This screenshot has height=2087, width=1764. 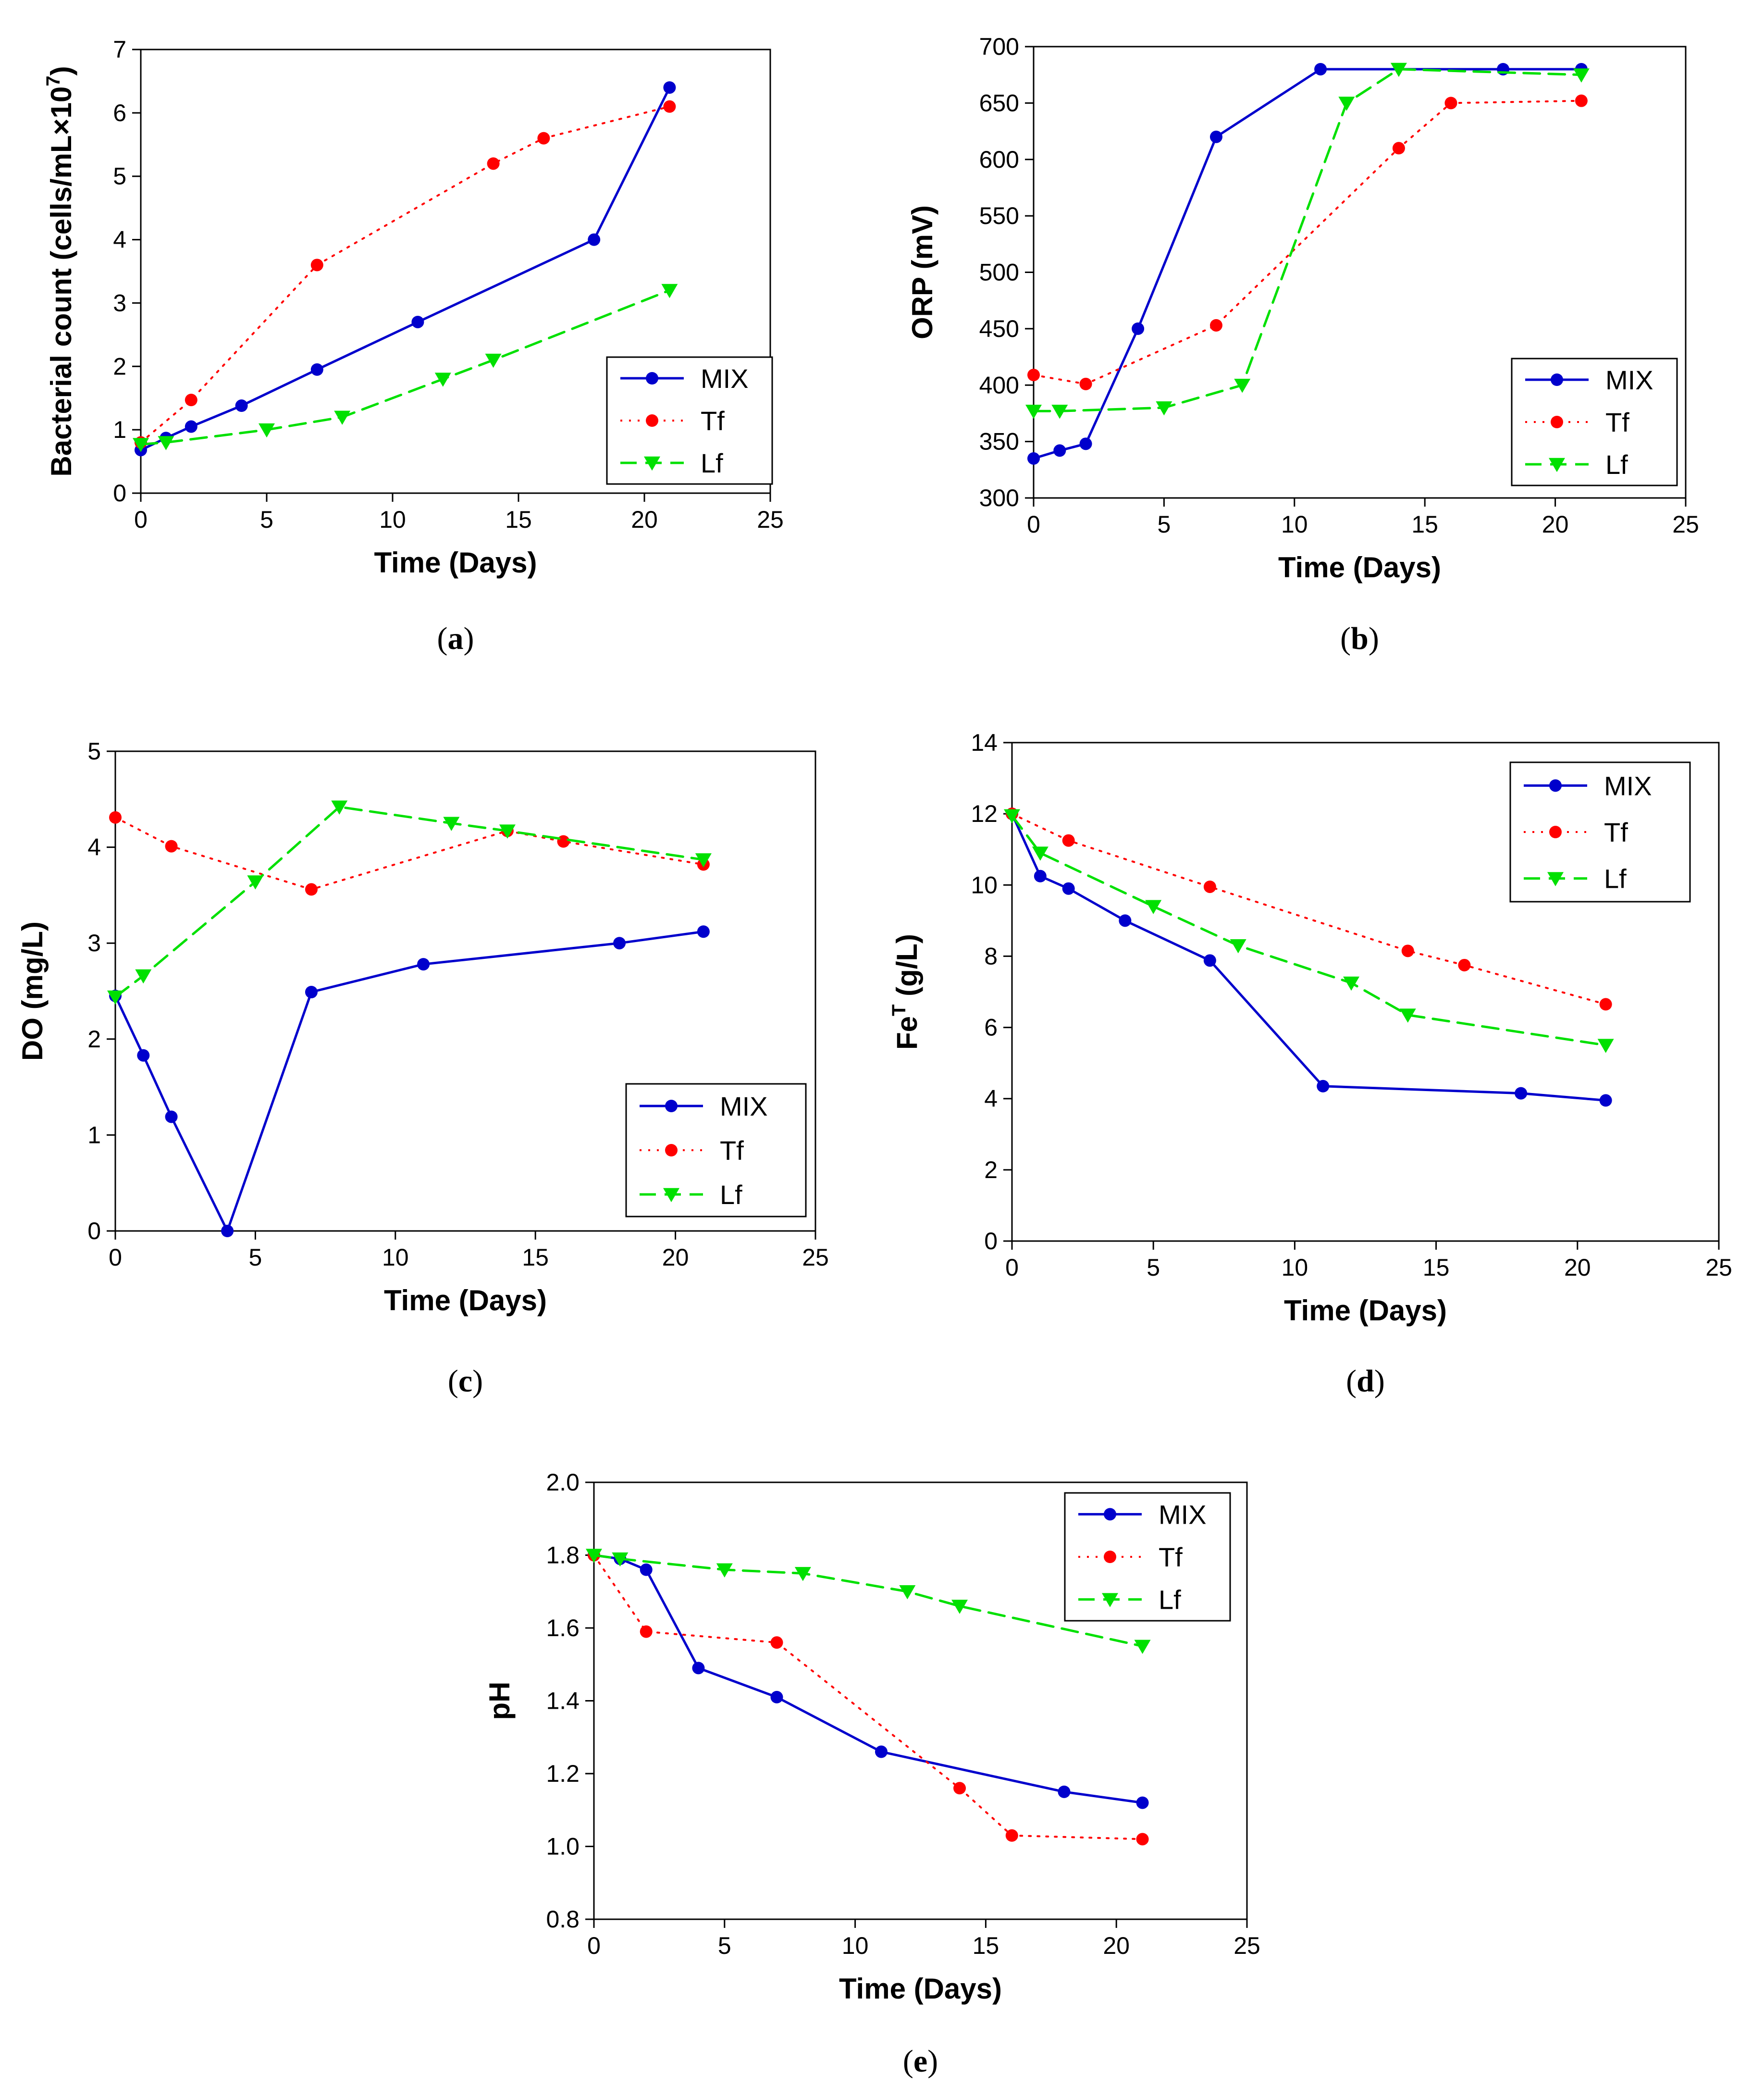 What do you see at coordinates (94, 751) in the screenshot?
I see `y-tick-label: 5` at bounding box center [94, 751].